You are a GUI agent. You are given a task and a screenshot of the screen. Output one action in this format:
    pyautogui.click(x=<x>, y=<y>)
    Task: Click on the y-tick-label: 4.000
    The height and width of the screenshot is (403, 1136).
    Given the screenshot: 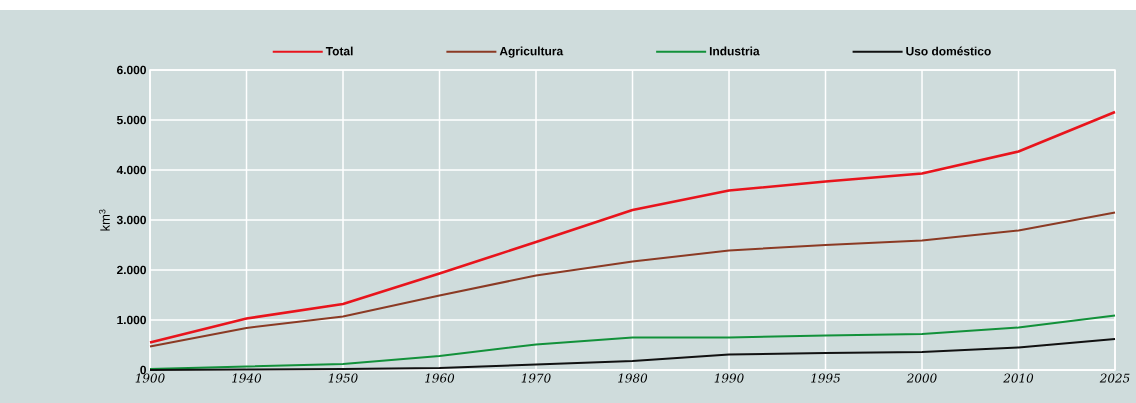 What is the action you would take?
    pyautogui.click(x=131, y=170)
    